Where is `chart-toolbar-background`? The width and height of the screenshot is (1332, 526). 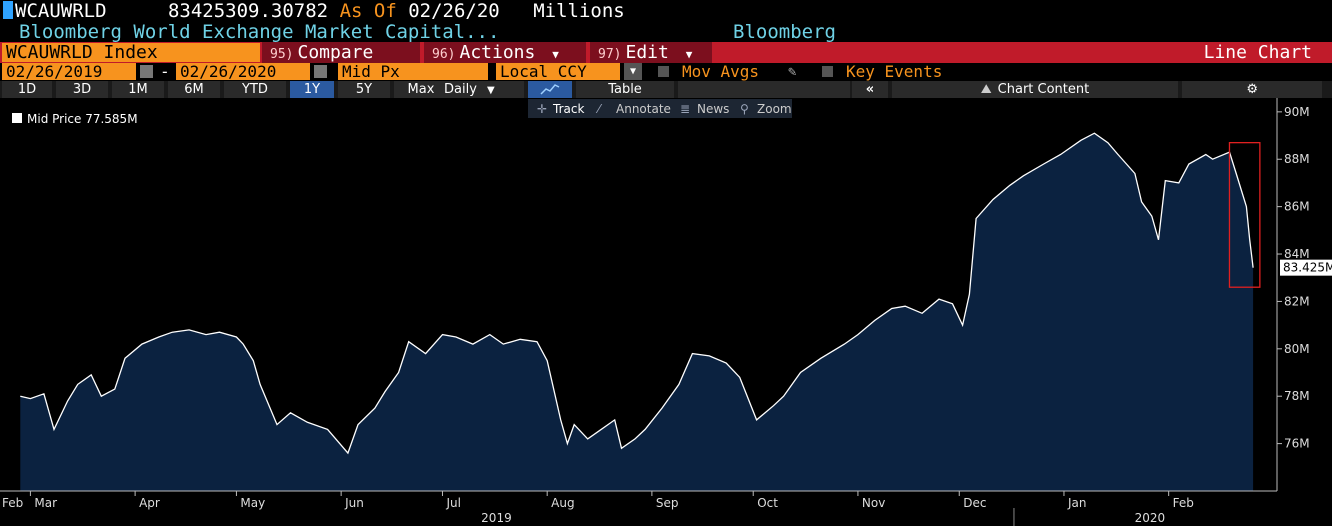
chart-toolbar-background is located at coordinates (660, 108).